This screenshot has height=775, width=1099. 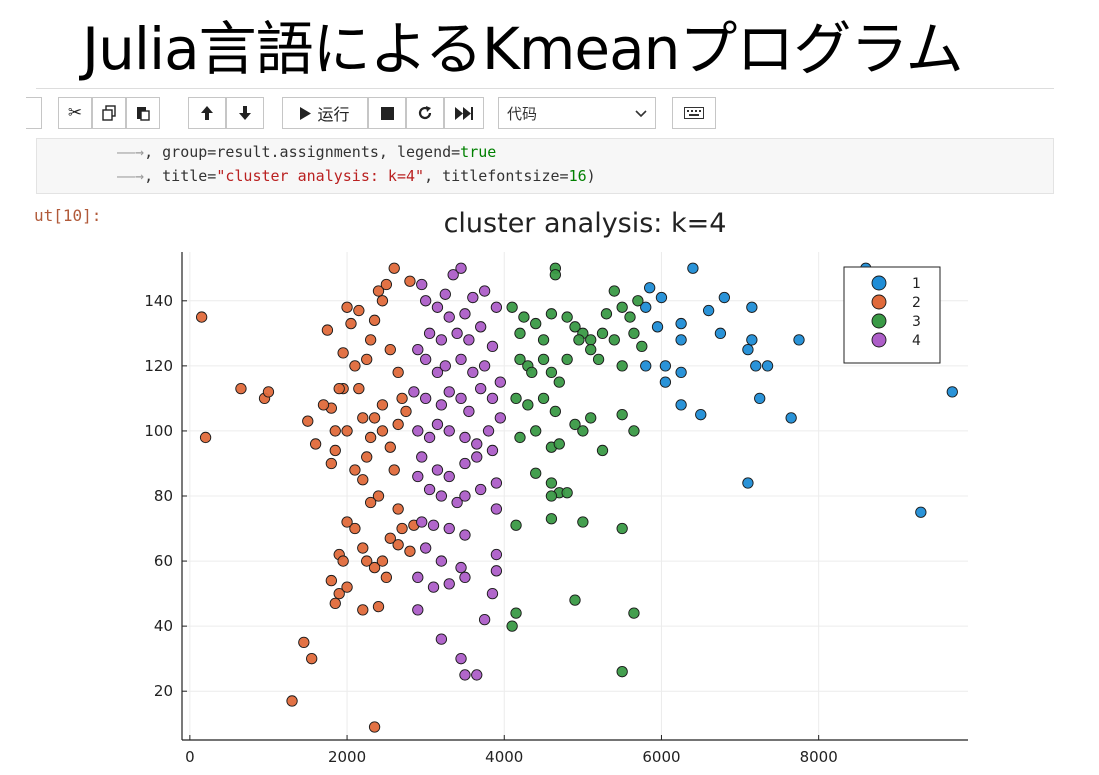 I want to click on fast-forward-icon, so click(x=464, y=113).